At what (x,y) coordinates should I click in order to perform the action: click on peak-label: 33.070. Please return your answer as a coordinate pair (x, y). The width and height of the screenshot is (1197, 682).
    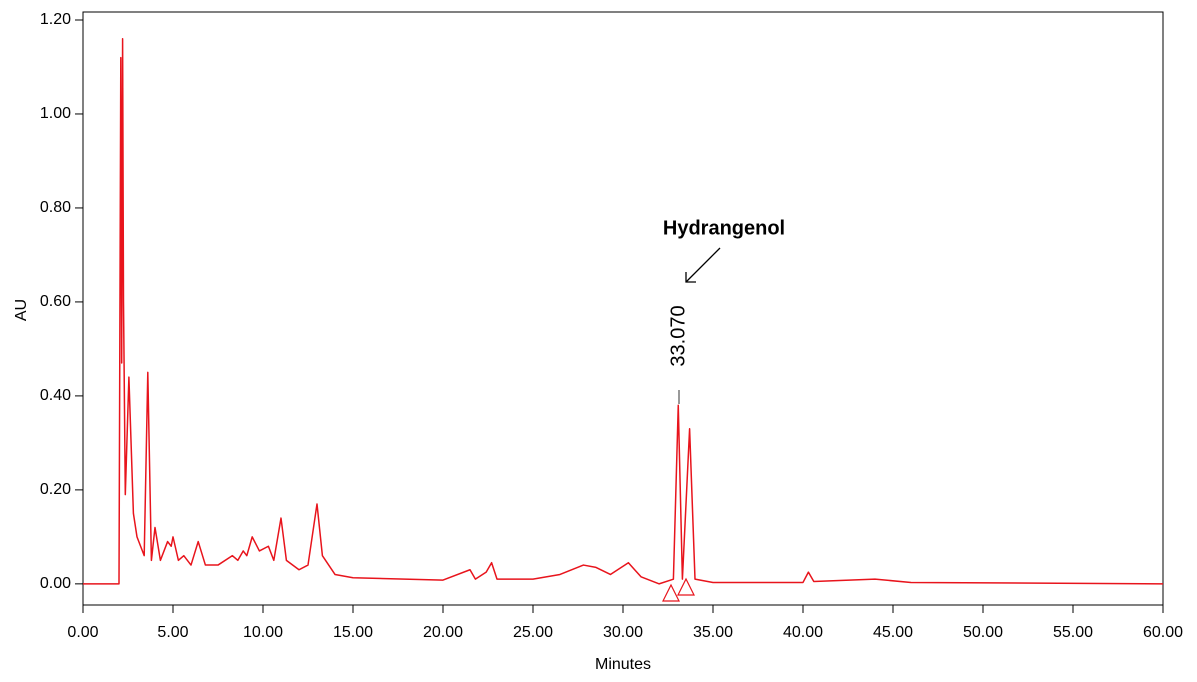
    Looking at the image, I should click on (678, 335).